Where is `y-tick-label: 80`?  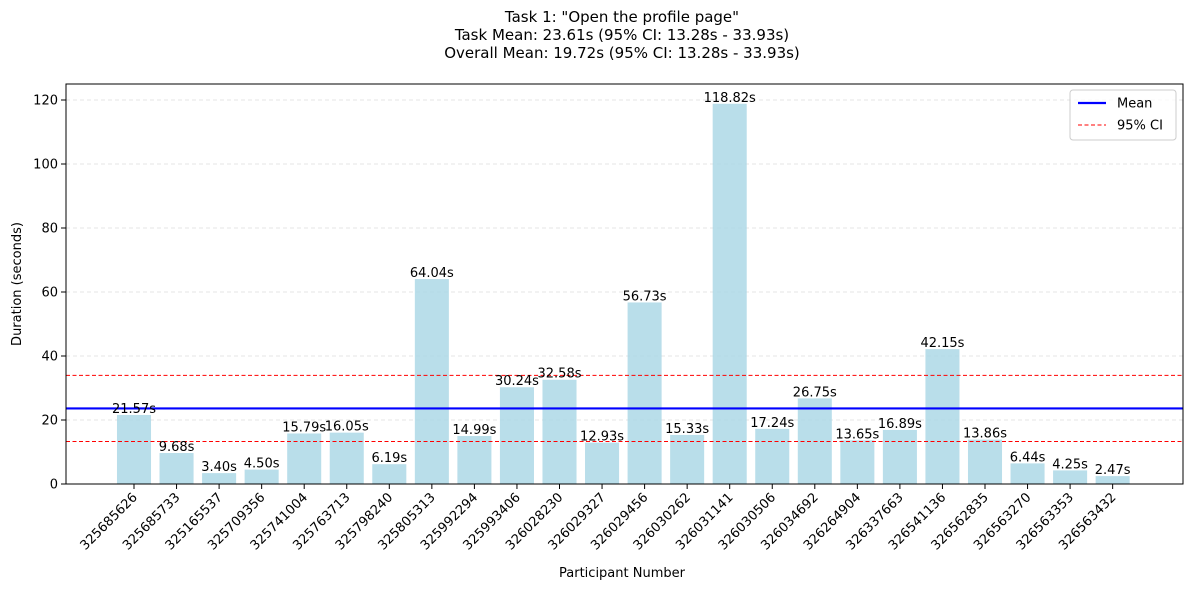
y-tick-label: 80 is located at coordinates (49, 229).